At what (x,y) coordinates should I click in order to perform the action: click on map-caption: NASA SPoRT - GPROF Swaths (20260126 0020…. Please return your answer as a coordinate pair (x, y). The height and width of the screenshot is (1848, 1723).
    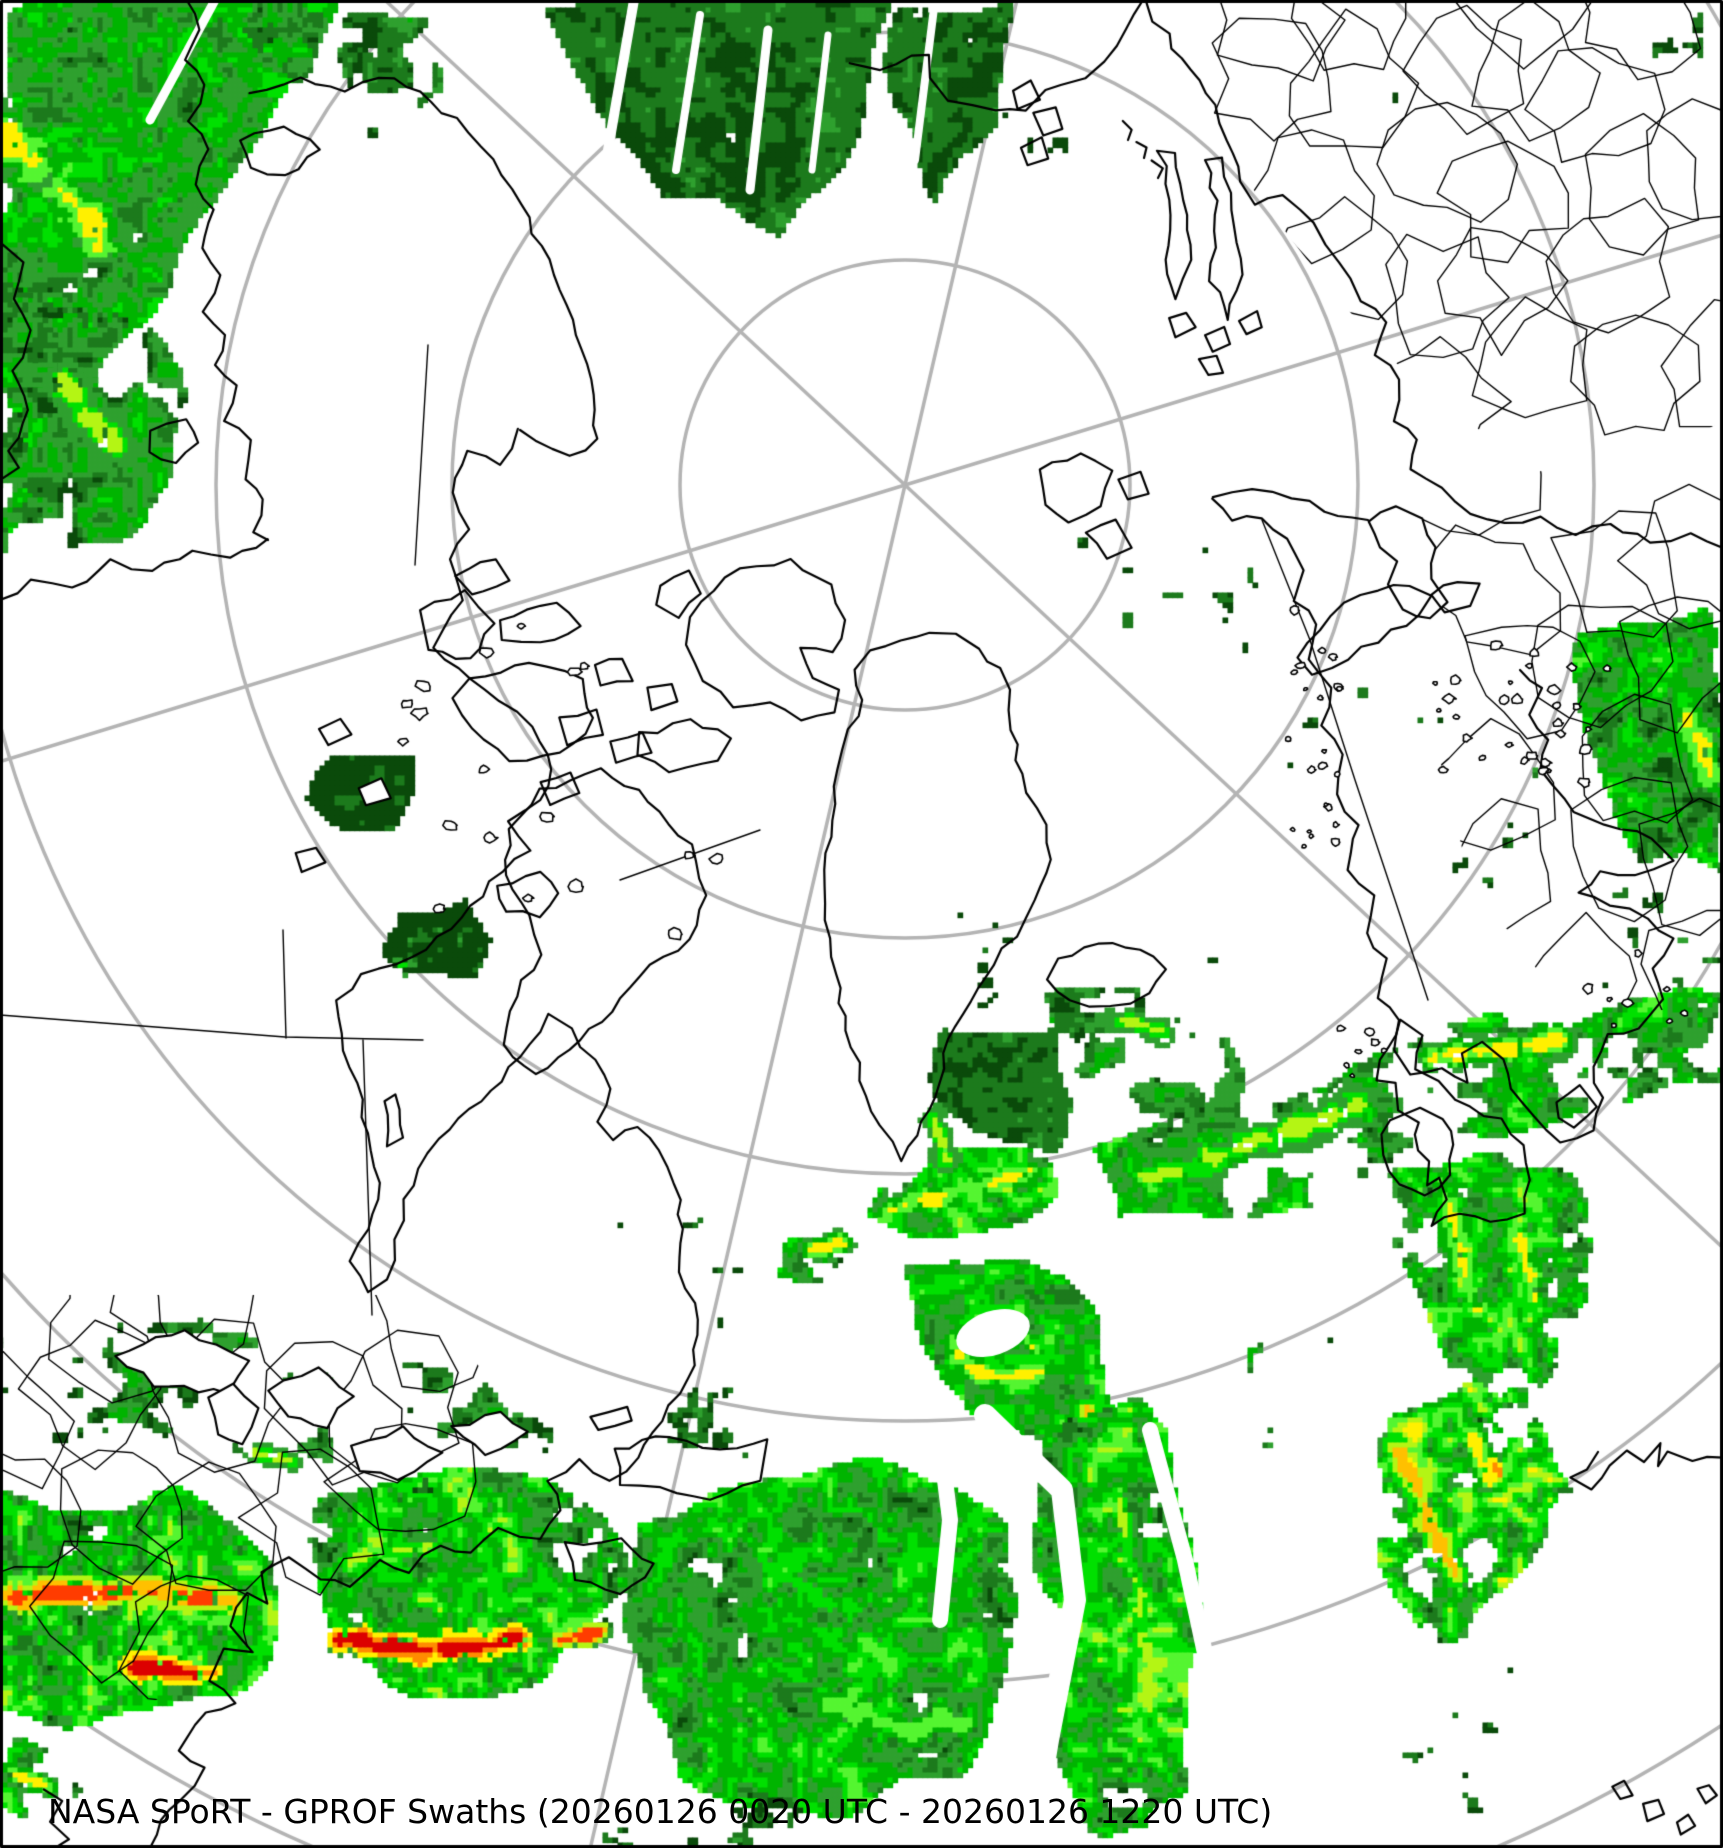
    Looking at the image, I should click on (660, 1811).